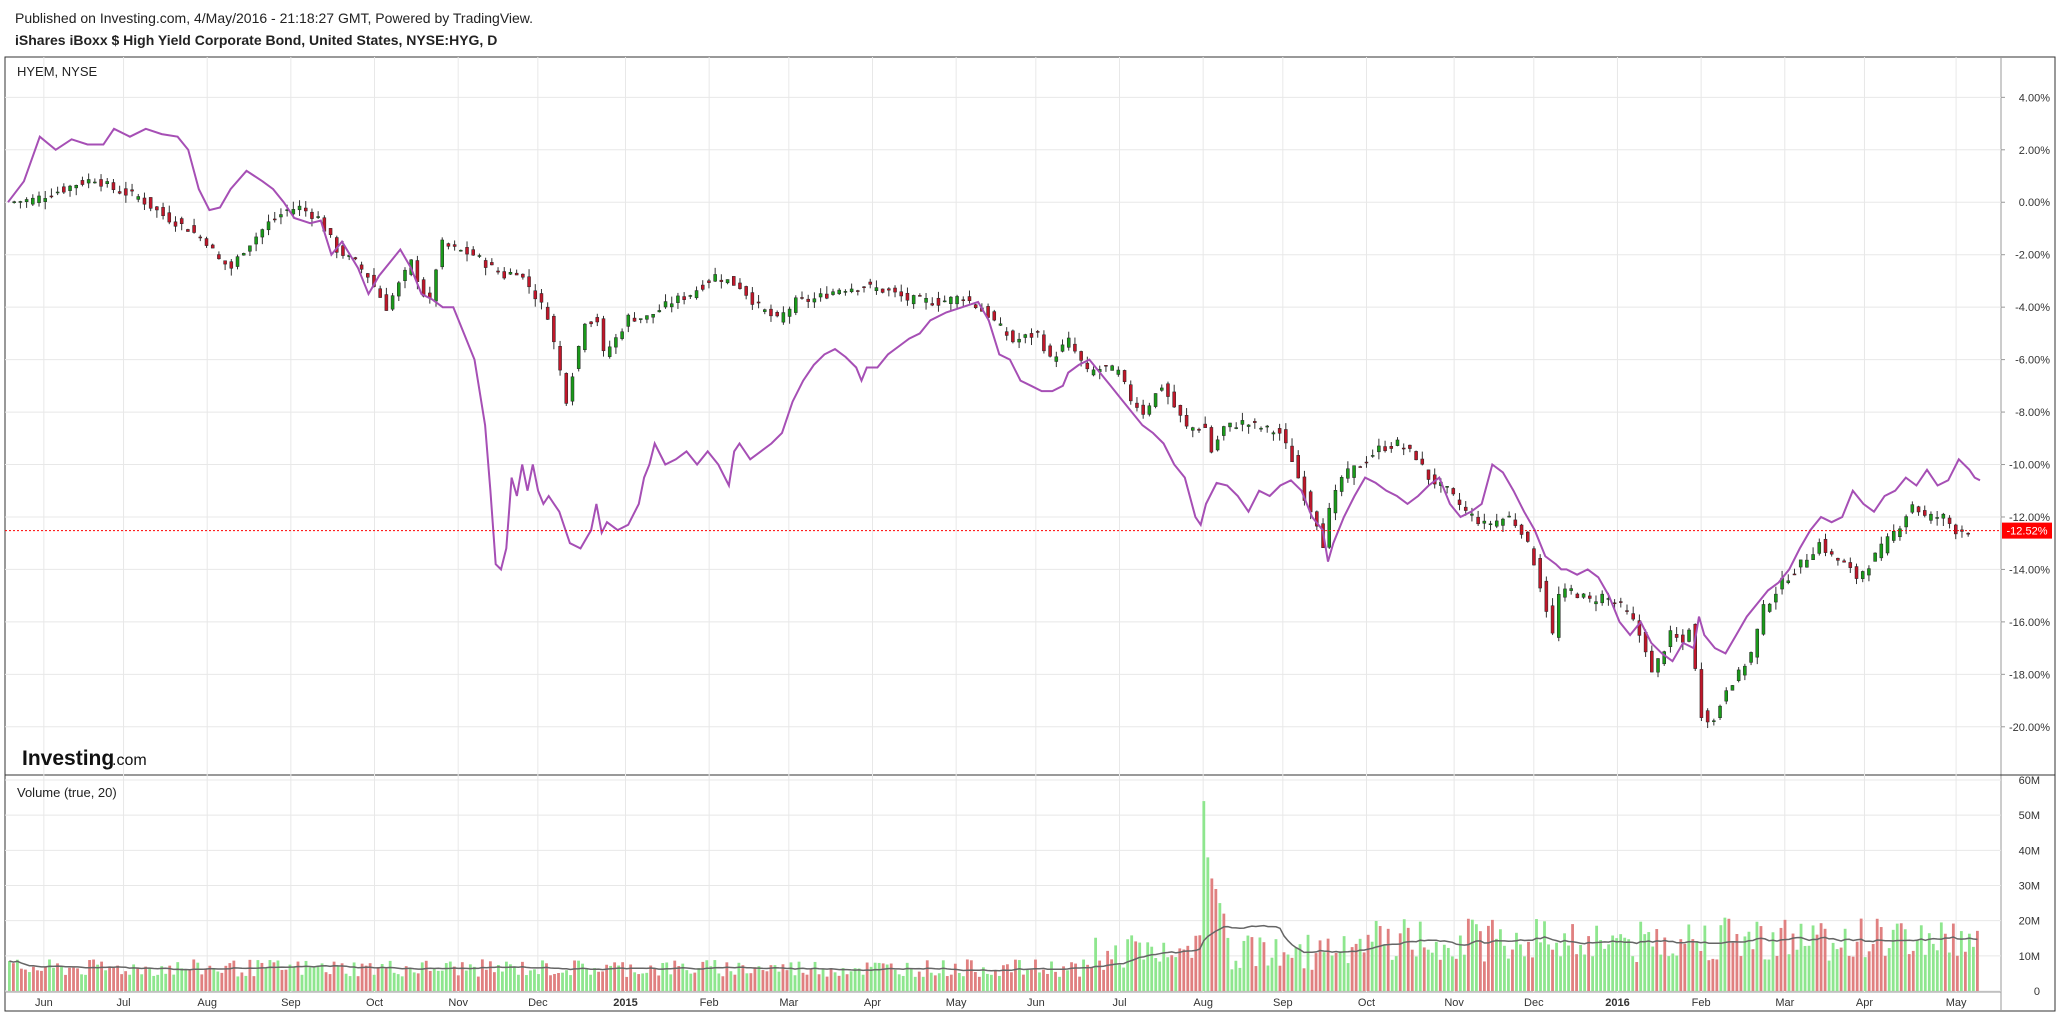  What do you see at coordinates (458, 1003) in the screenshot?
I see `x-tick-label: Nov` at bounding box center [458, 1003].